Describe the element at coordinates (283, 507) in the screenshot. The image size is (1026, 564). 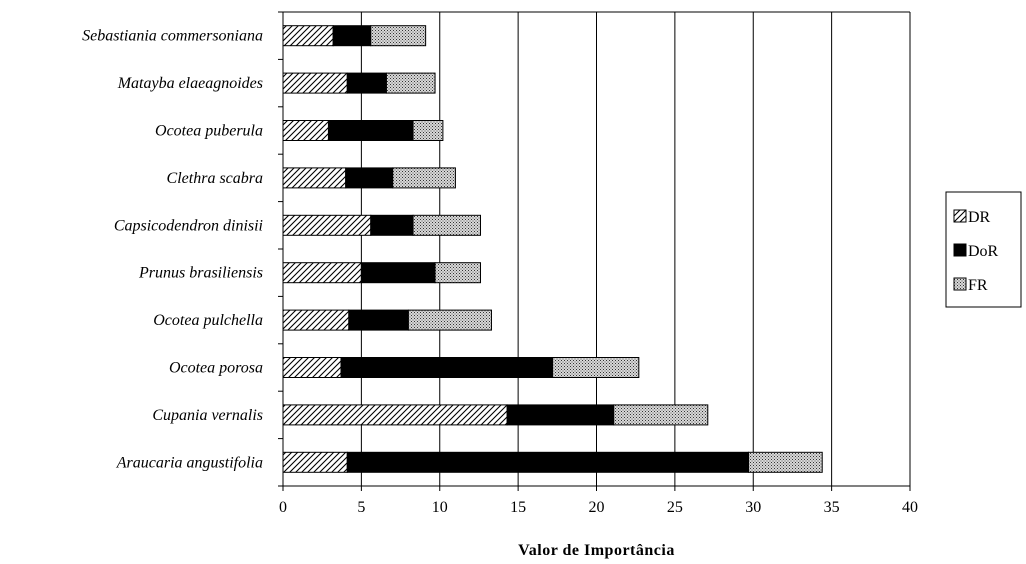
I see `x-tick-label: 0` at that location.